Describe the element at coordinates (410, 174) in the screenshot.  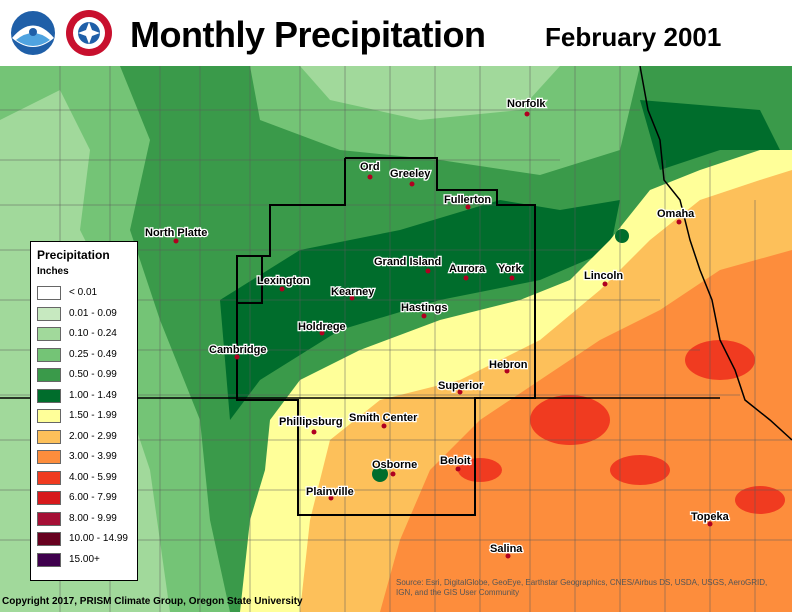
I see `svg-text: Greeley` at that location.